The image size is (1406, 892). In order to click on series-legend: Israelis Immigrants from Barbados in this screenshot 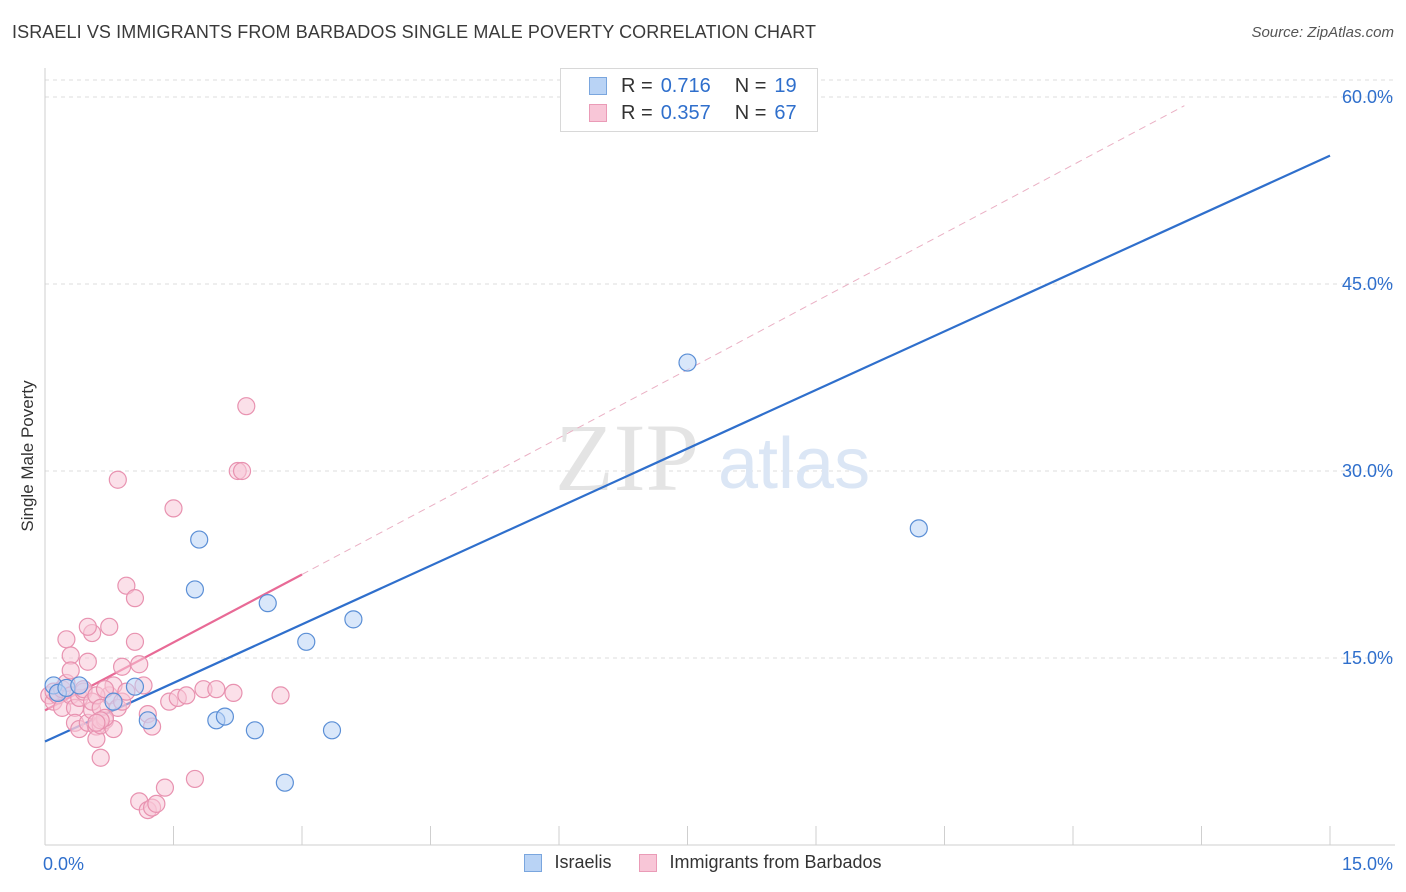, I will do `click(703, 862)`.